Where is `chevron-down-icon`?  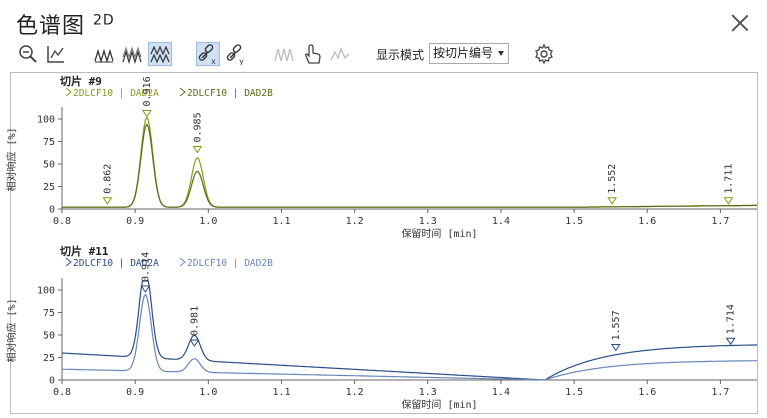
chevron-down-icon is located at coordinates (501, 53).